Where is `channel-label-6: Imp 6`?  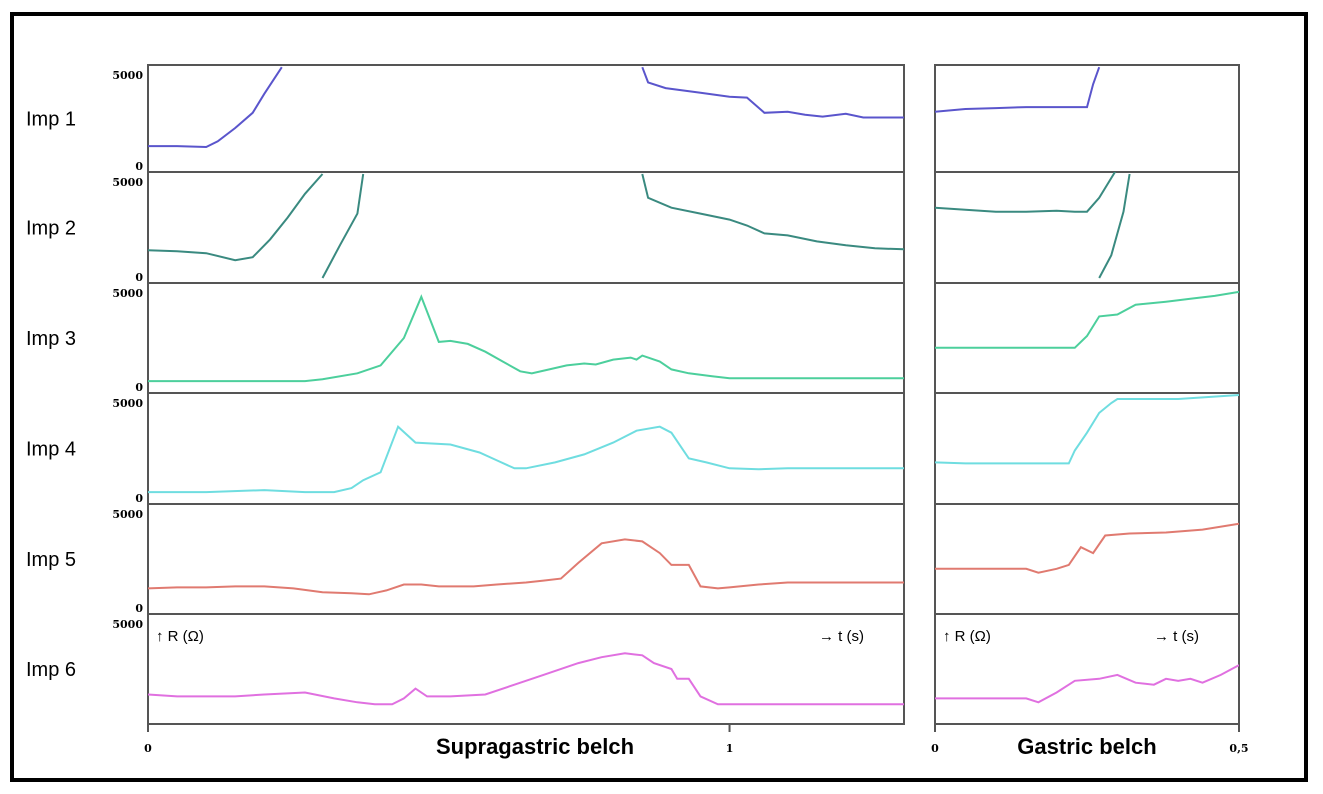
channel-label-6: Imp 6 is located at coordinates (51, 670).